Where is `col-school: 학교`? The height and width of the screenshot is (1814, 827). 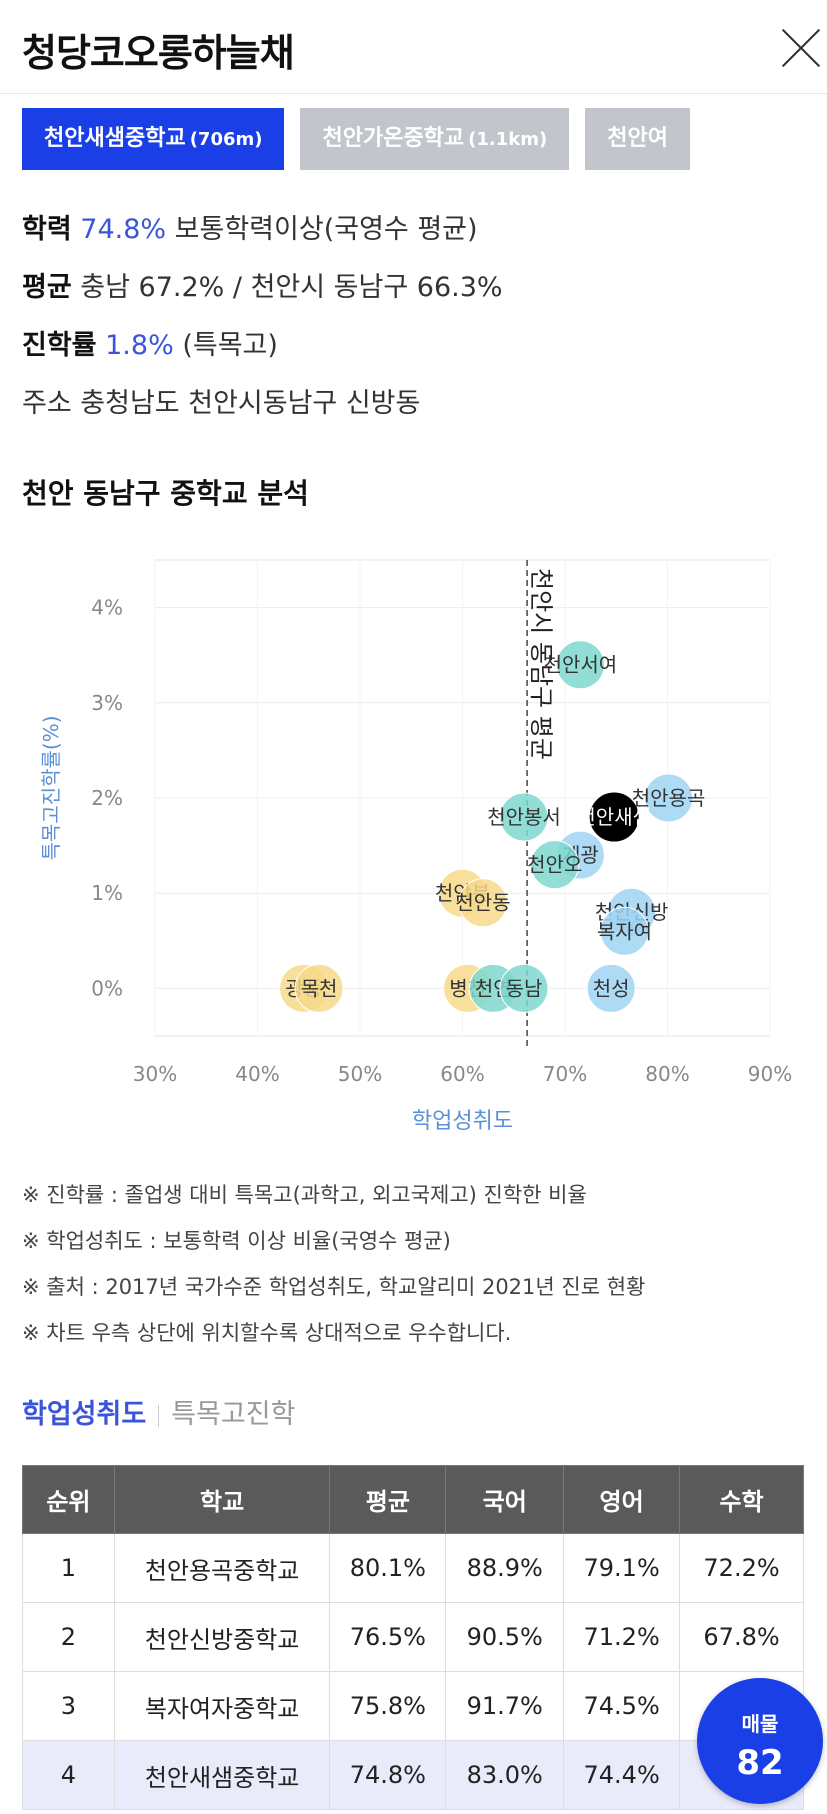 col-school: 학교 is located at coordinates (222, 1499).